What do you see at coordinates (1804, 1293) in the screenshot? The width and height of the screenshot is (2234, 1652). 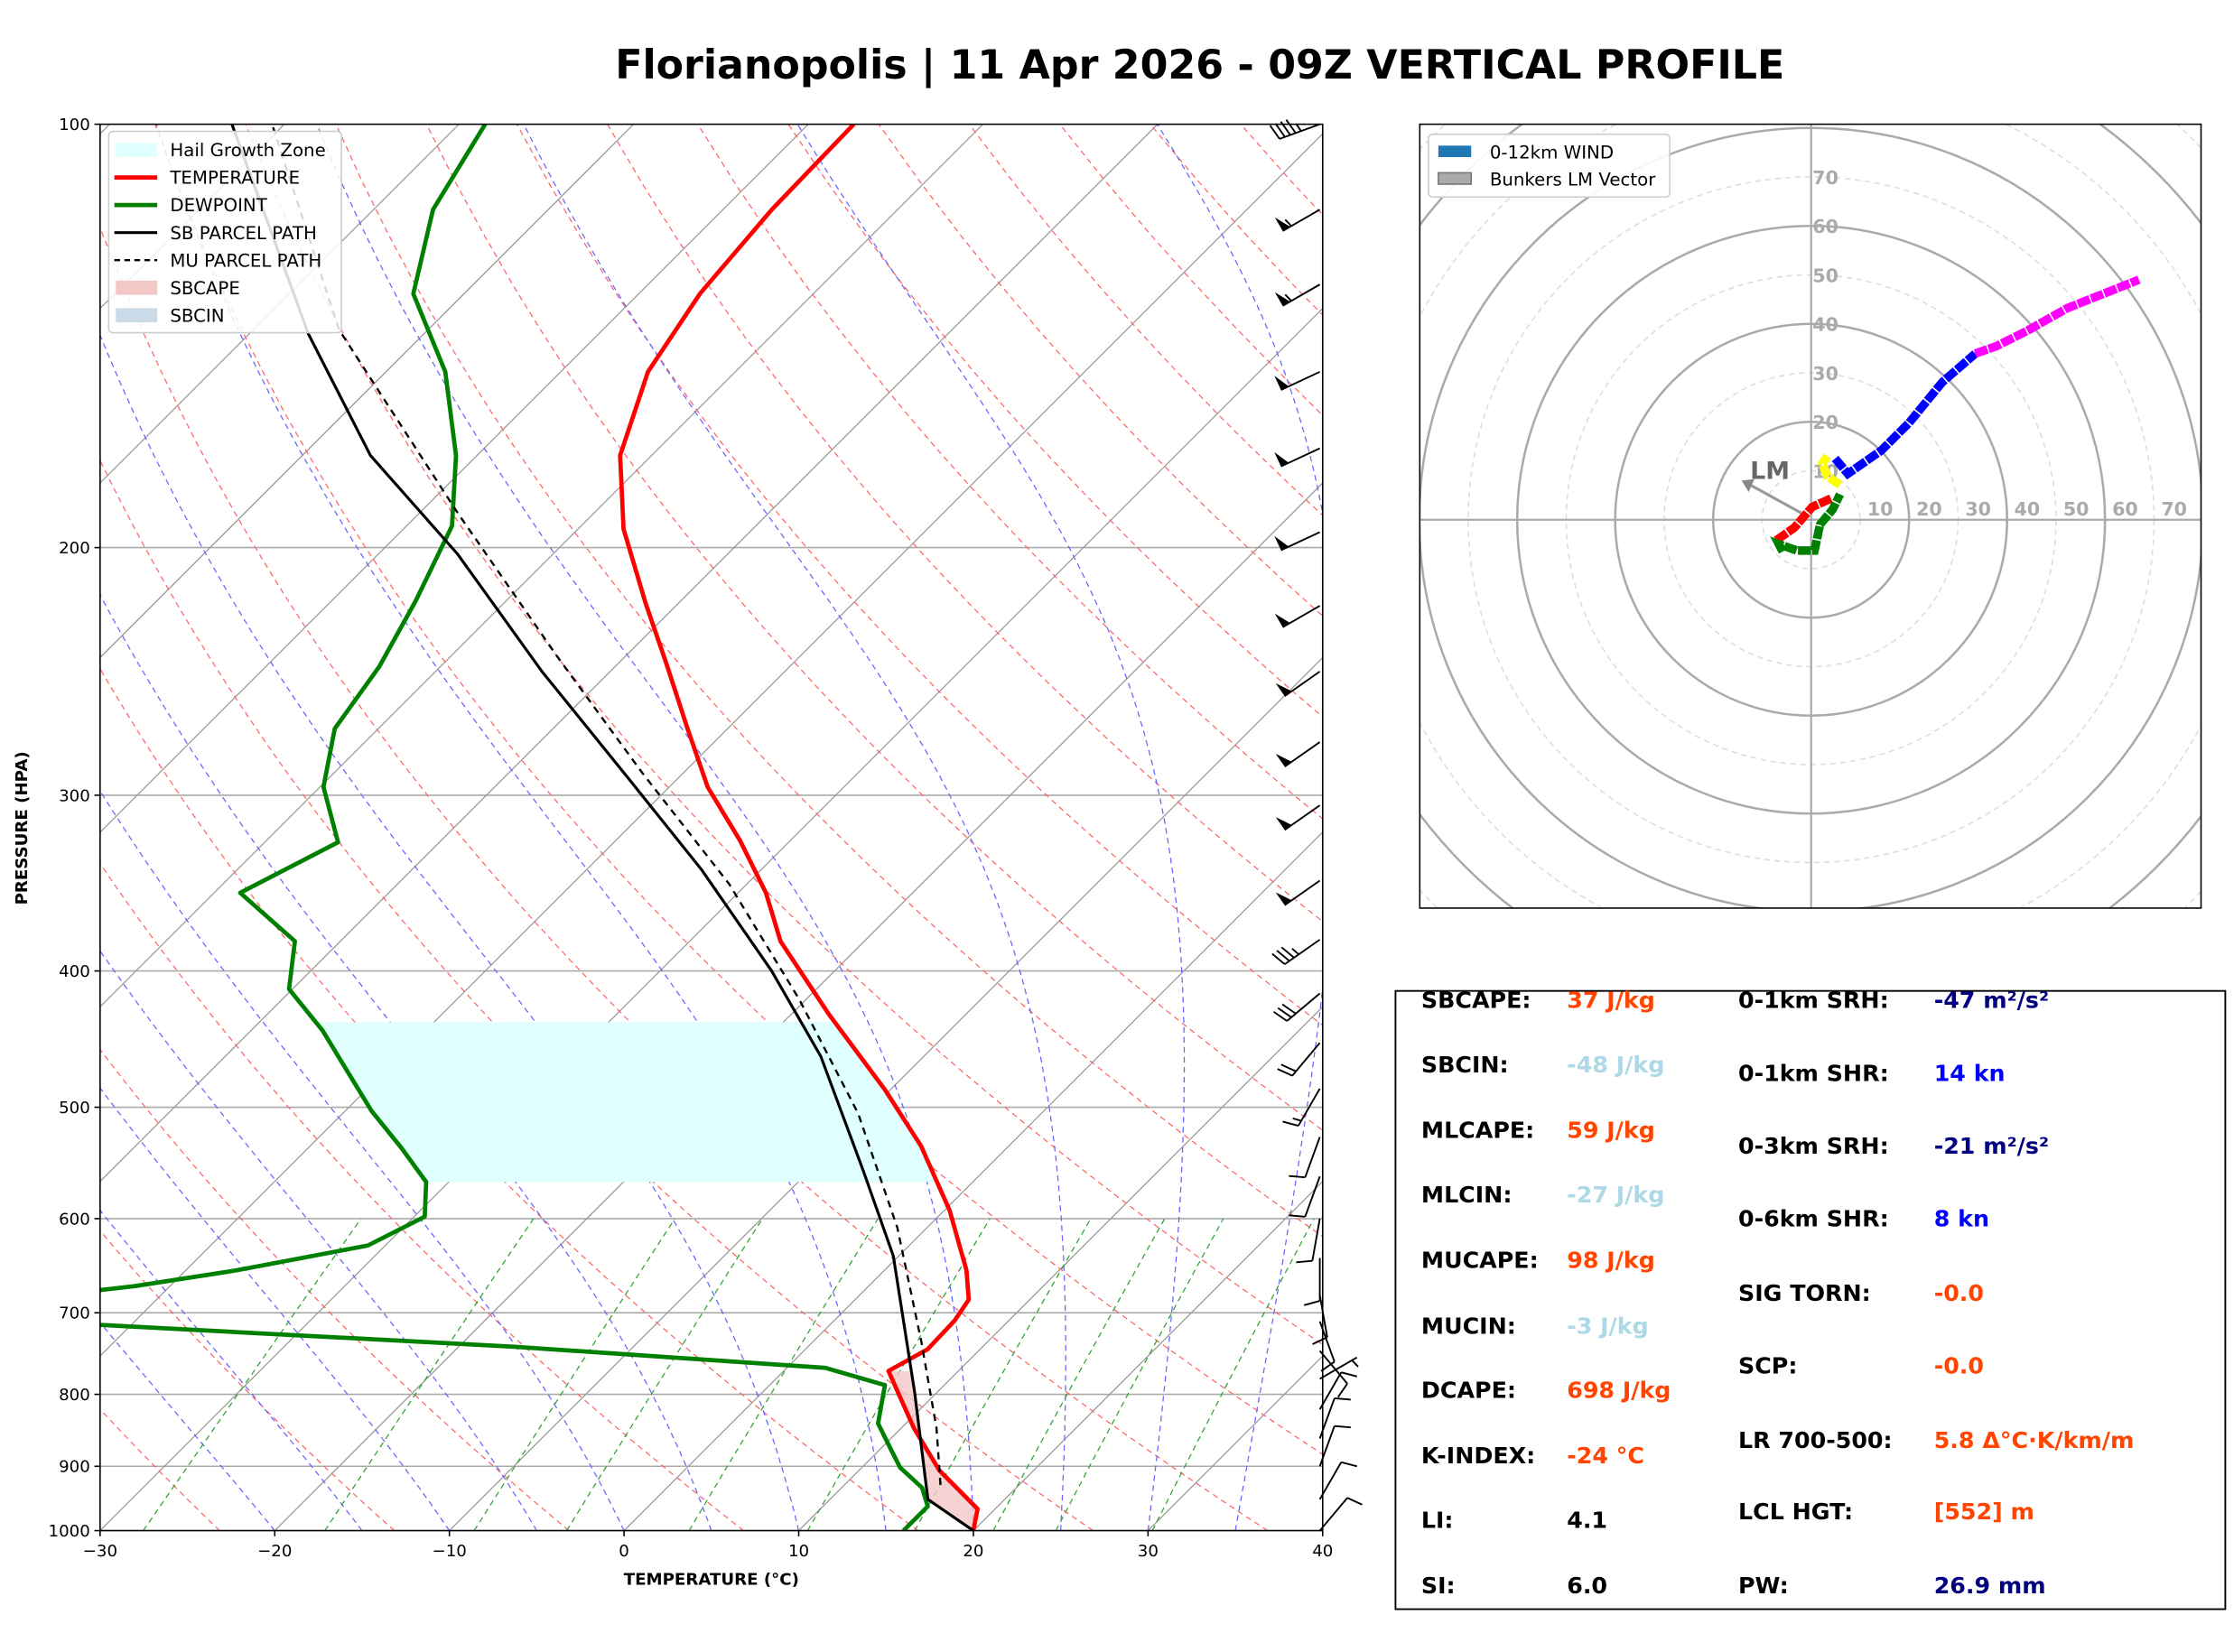 I see `index-label: SIG TORN:` at bounding box center [1804, 1293].